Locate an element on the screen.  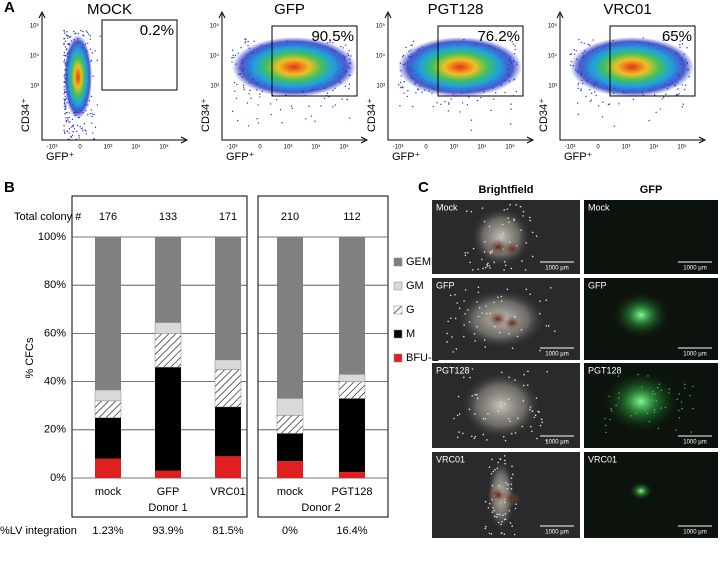
axis-arrow is located at coordinates (388, 14).